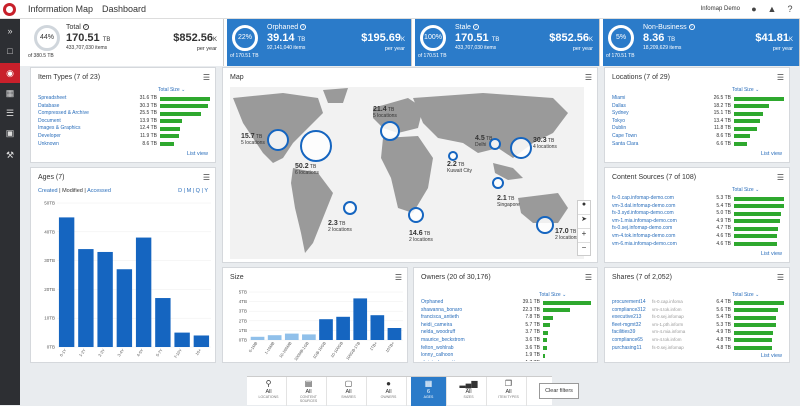  I want to click on row-label: francisca_antieth, so click(440, 317).